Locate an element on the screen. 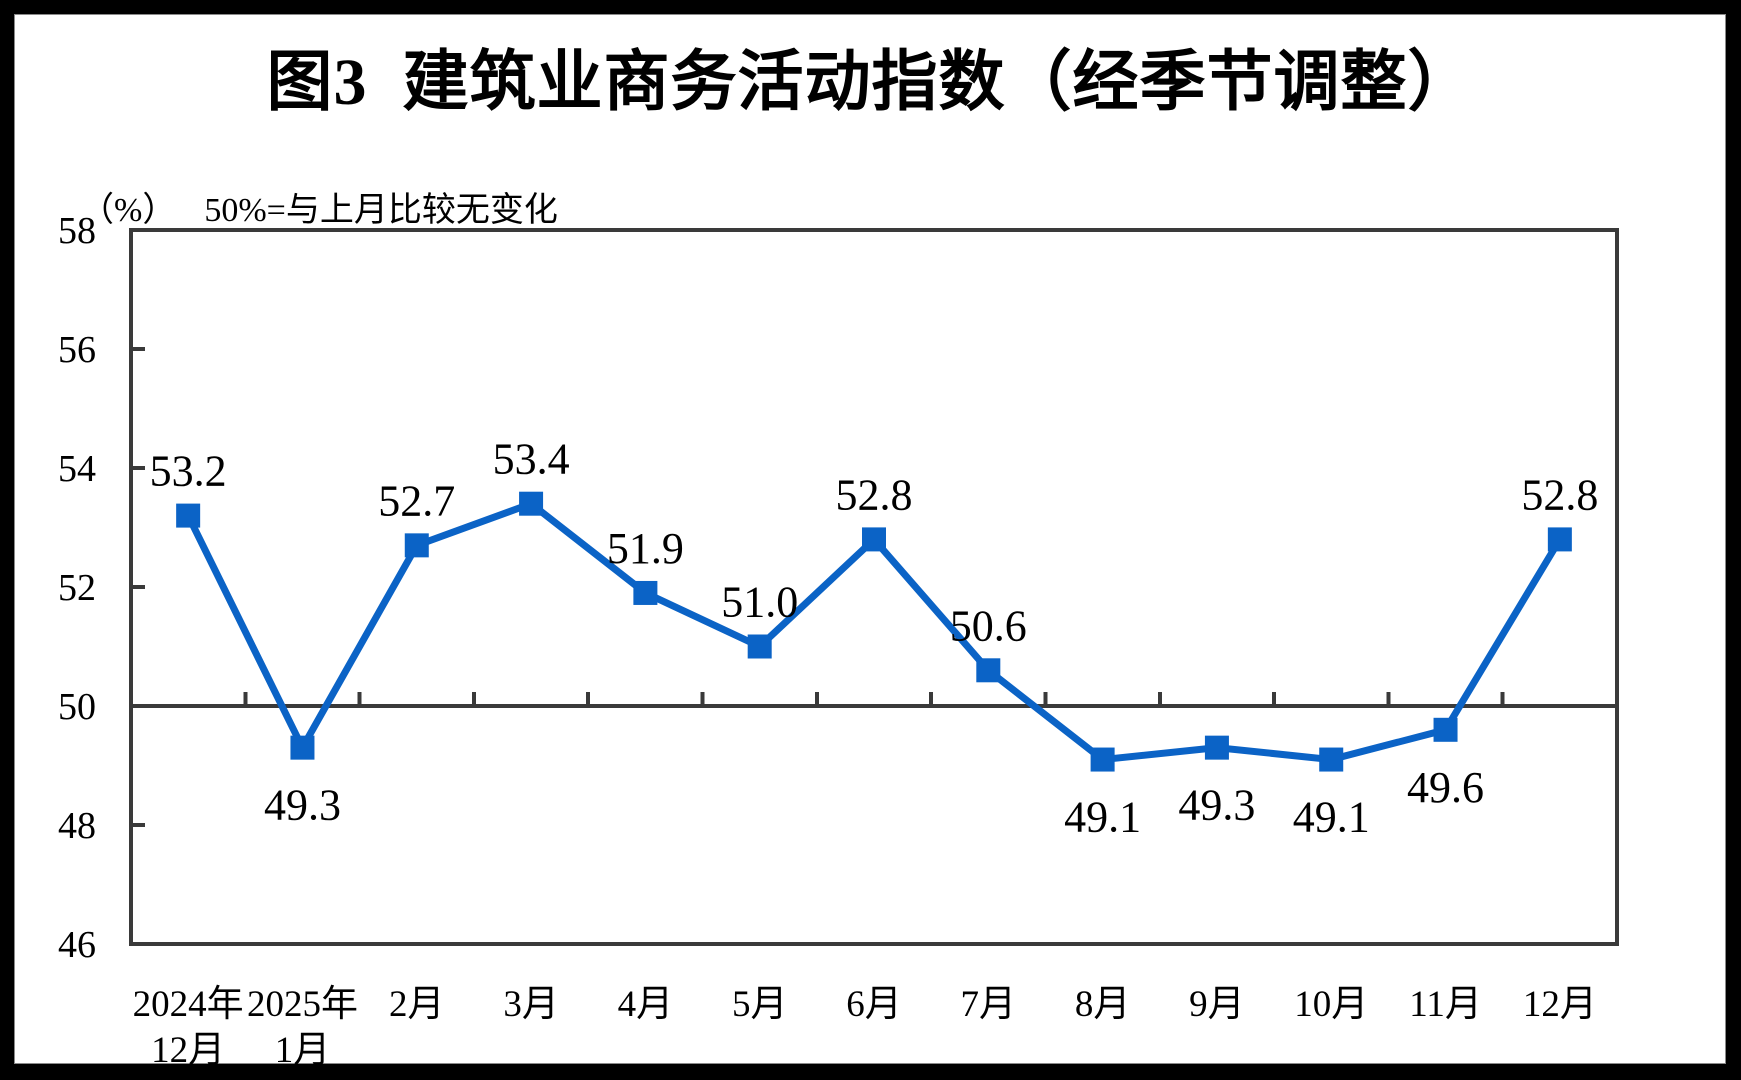 The image size is (1741, 1080). x-axis-label: 10月 is located at coordinates (1331, 1004).